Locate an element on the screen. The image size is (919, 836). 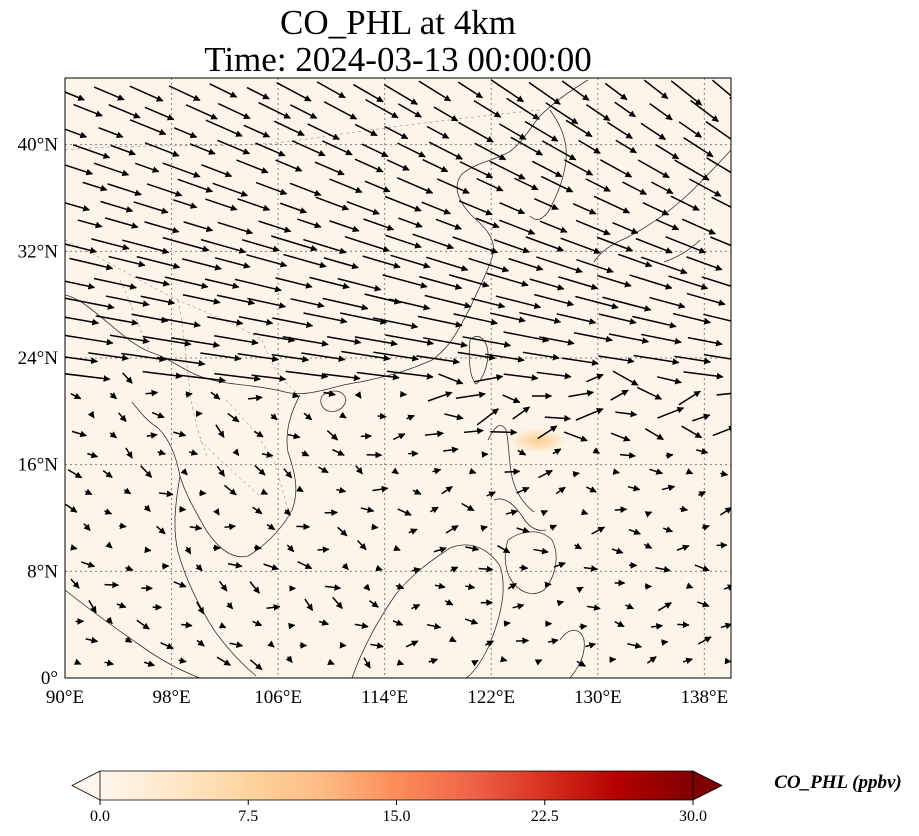
colorbar-tick-label: 30.0 is located at coordinates (693, 816).